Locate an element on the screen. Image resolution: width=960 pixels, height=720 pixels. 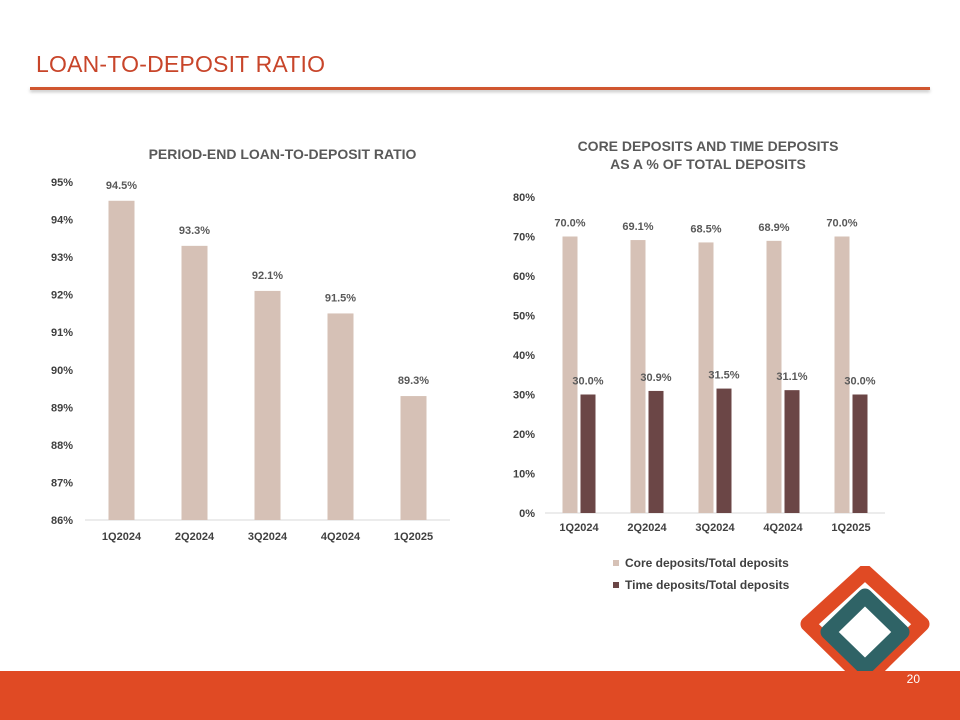
data-label: 30.9% is located at coordinates (655, 378).